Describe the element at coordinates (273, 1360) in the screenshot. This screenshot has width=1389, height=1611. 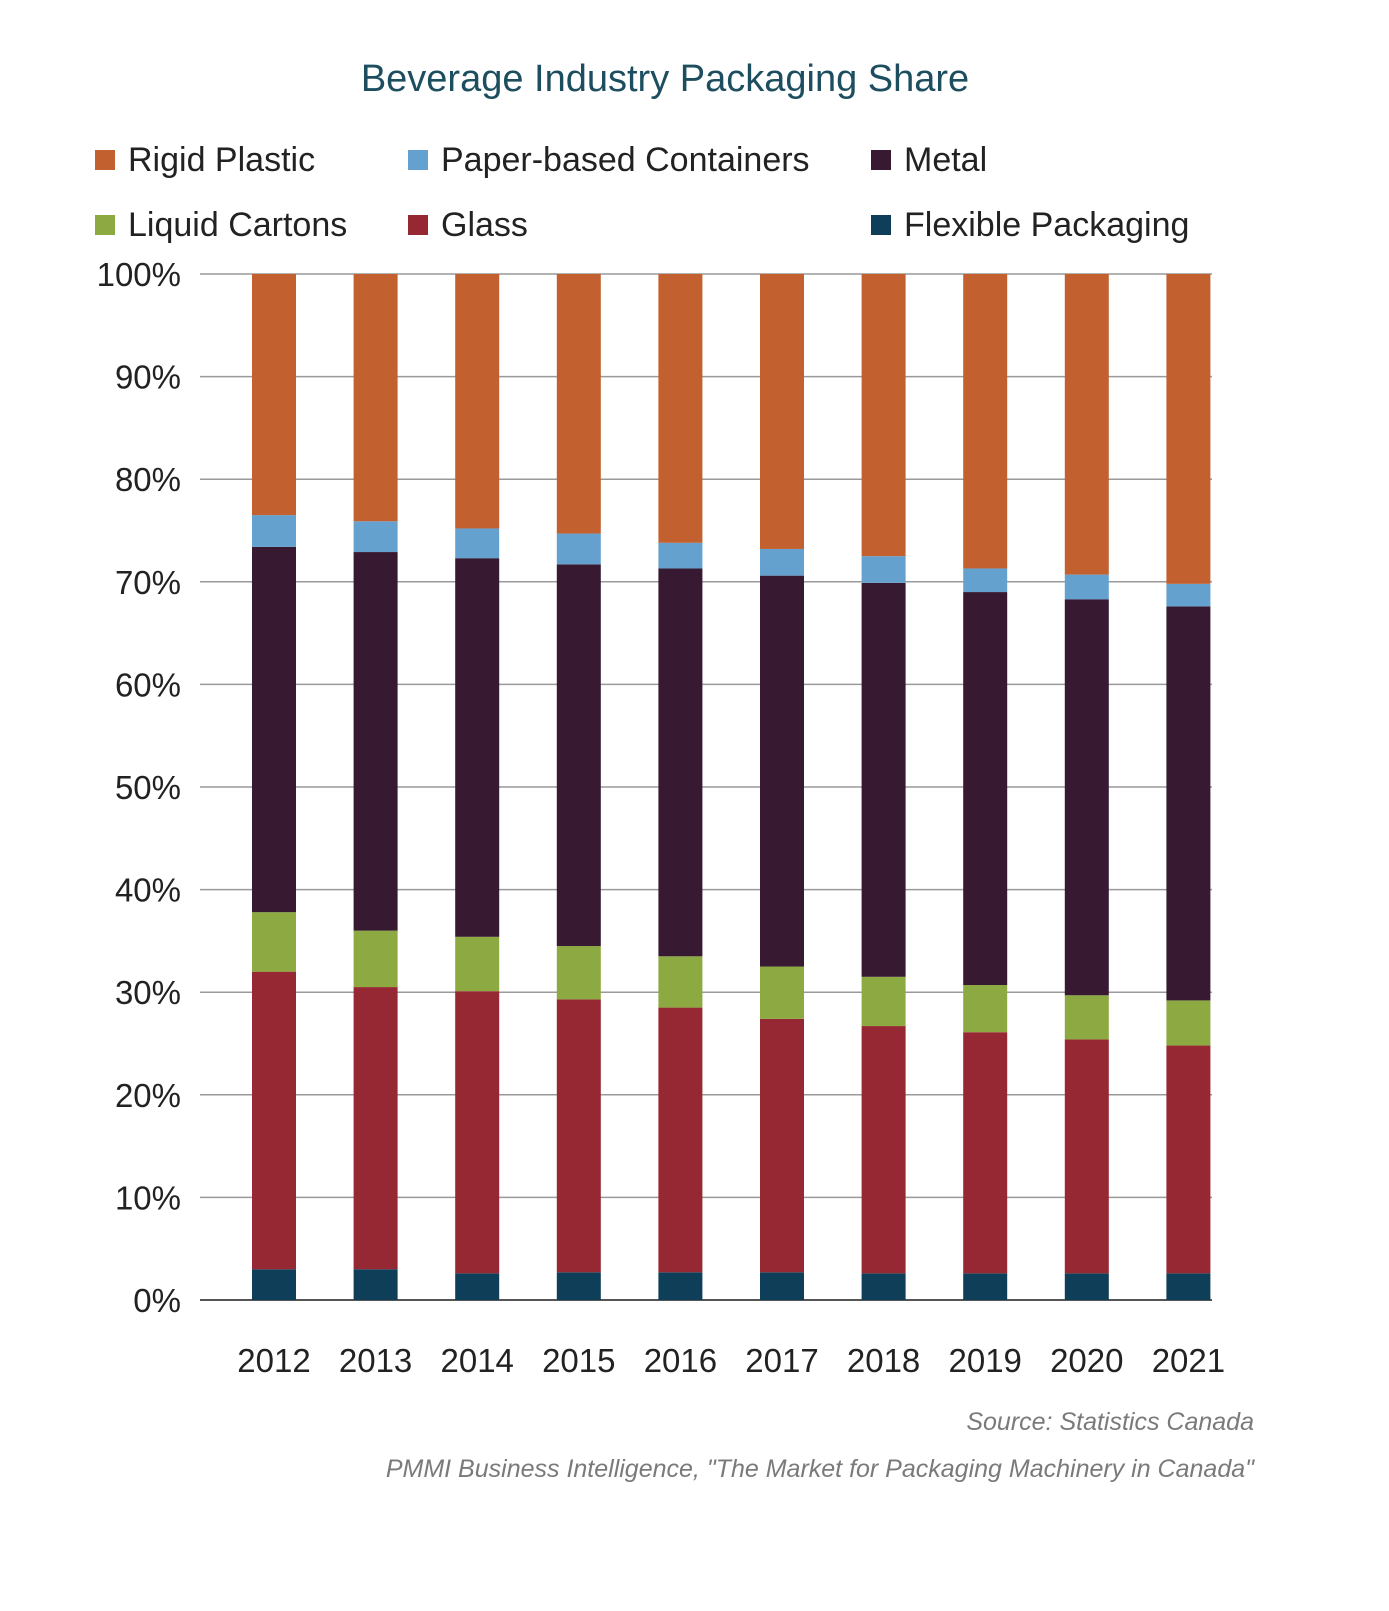
I see `x-tick-label: 2012` at that location.